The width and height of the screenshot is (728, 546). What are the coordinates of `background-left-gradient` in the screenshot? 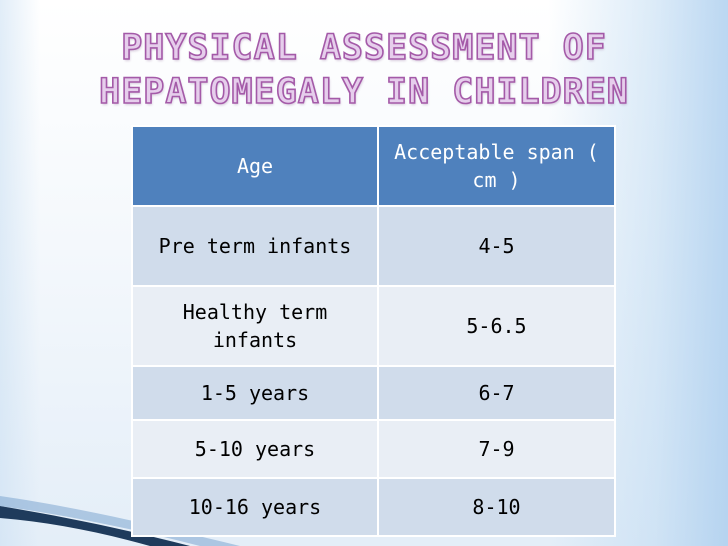 It's located at (20, 273).